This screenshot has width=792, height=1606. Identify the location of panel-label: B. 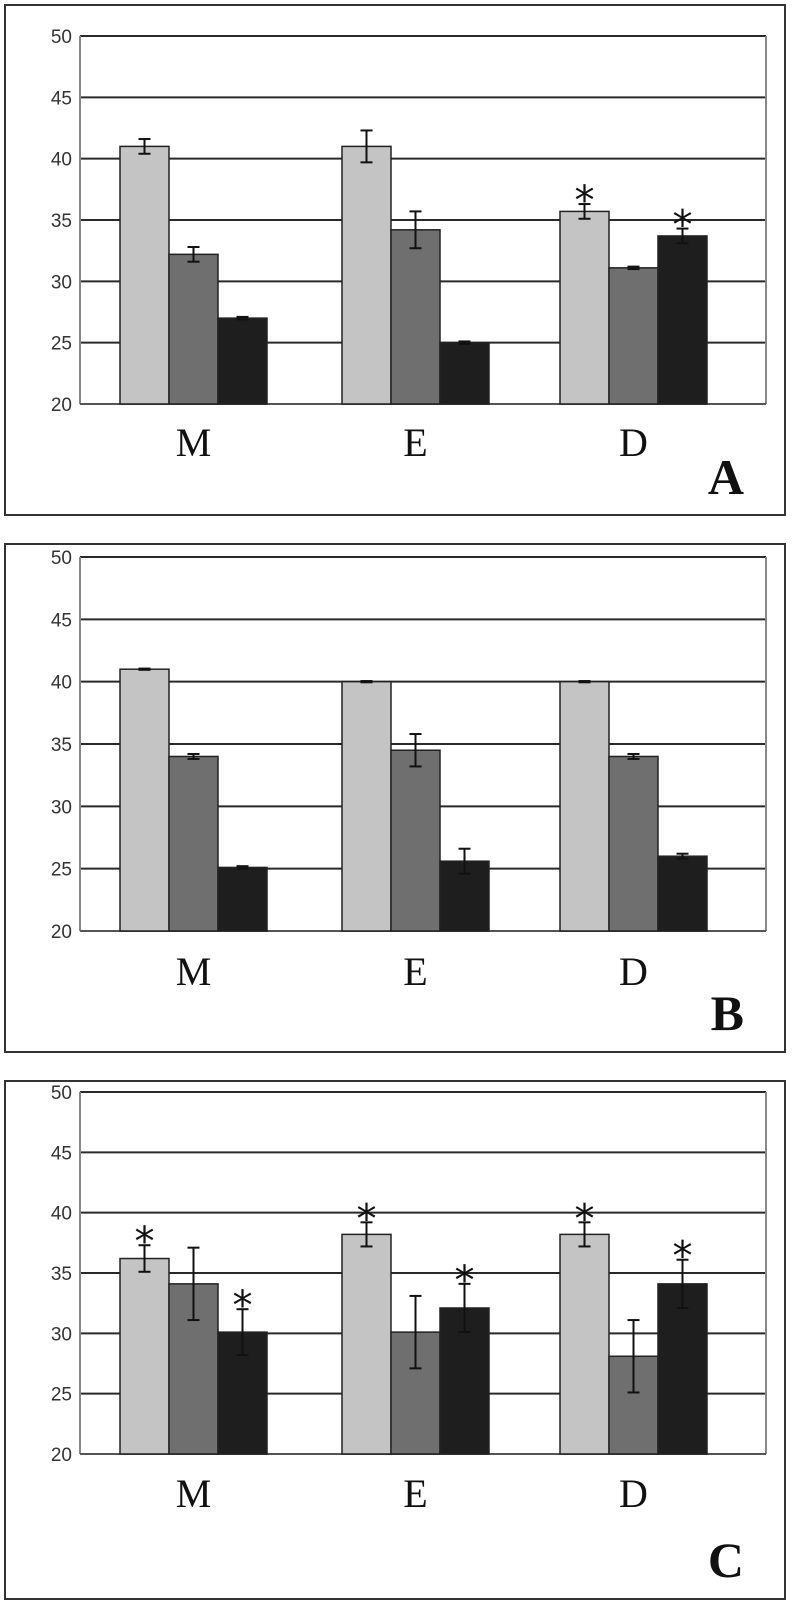
(727, 1013).